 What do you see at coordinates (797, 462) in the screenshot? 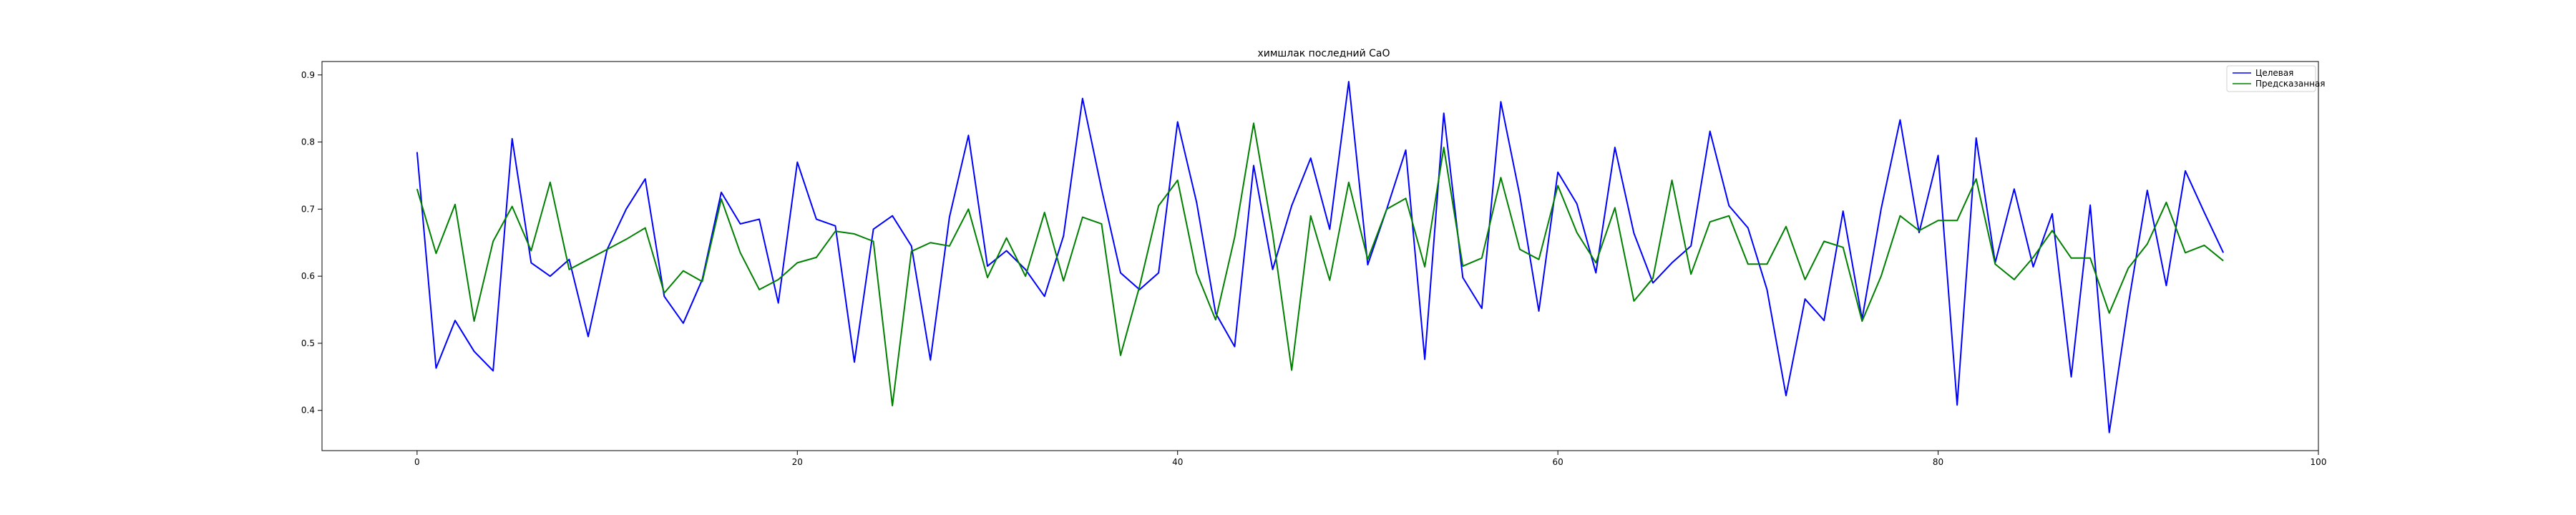
I see `x-tick-label: 20` at bounding box center [797, 462].